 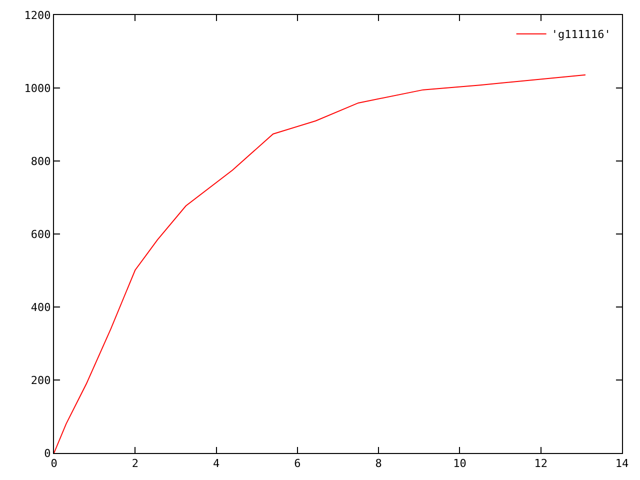 I want to click on y-tick-label: 800, so click(x=40, y=161).